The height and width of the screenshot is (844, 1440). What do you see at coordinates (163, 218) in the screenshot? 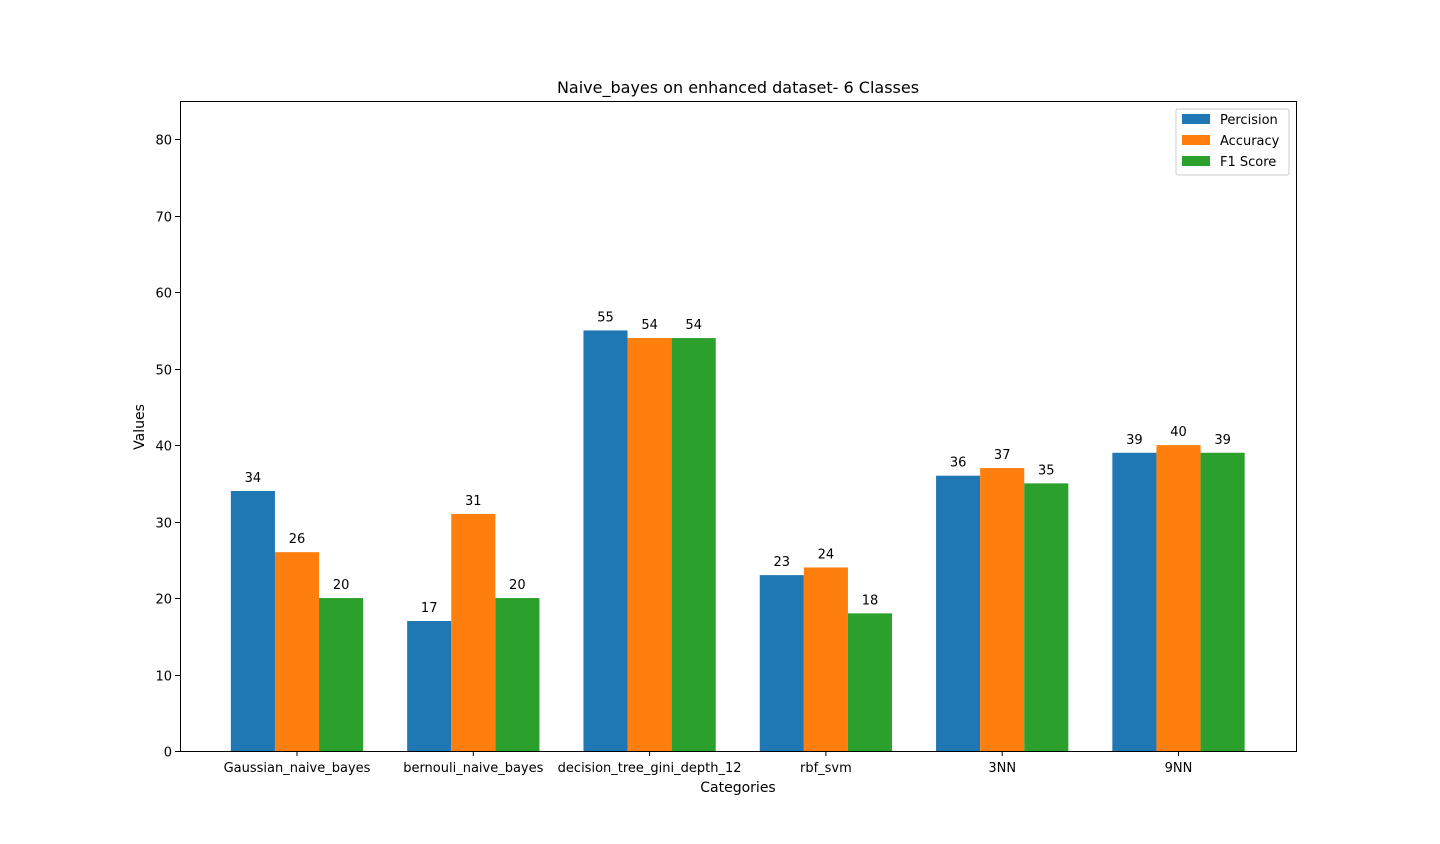
I see `y-tick-label: 70` at bounding box center [163, 218].